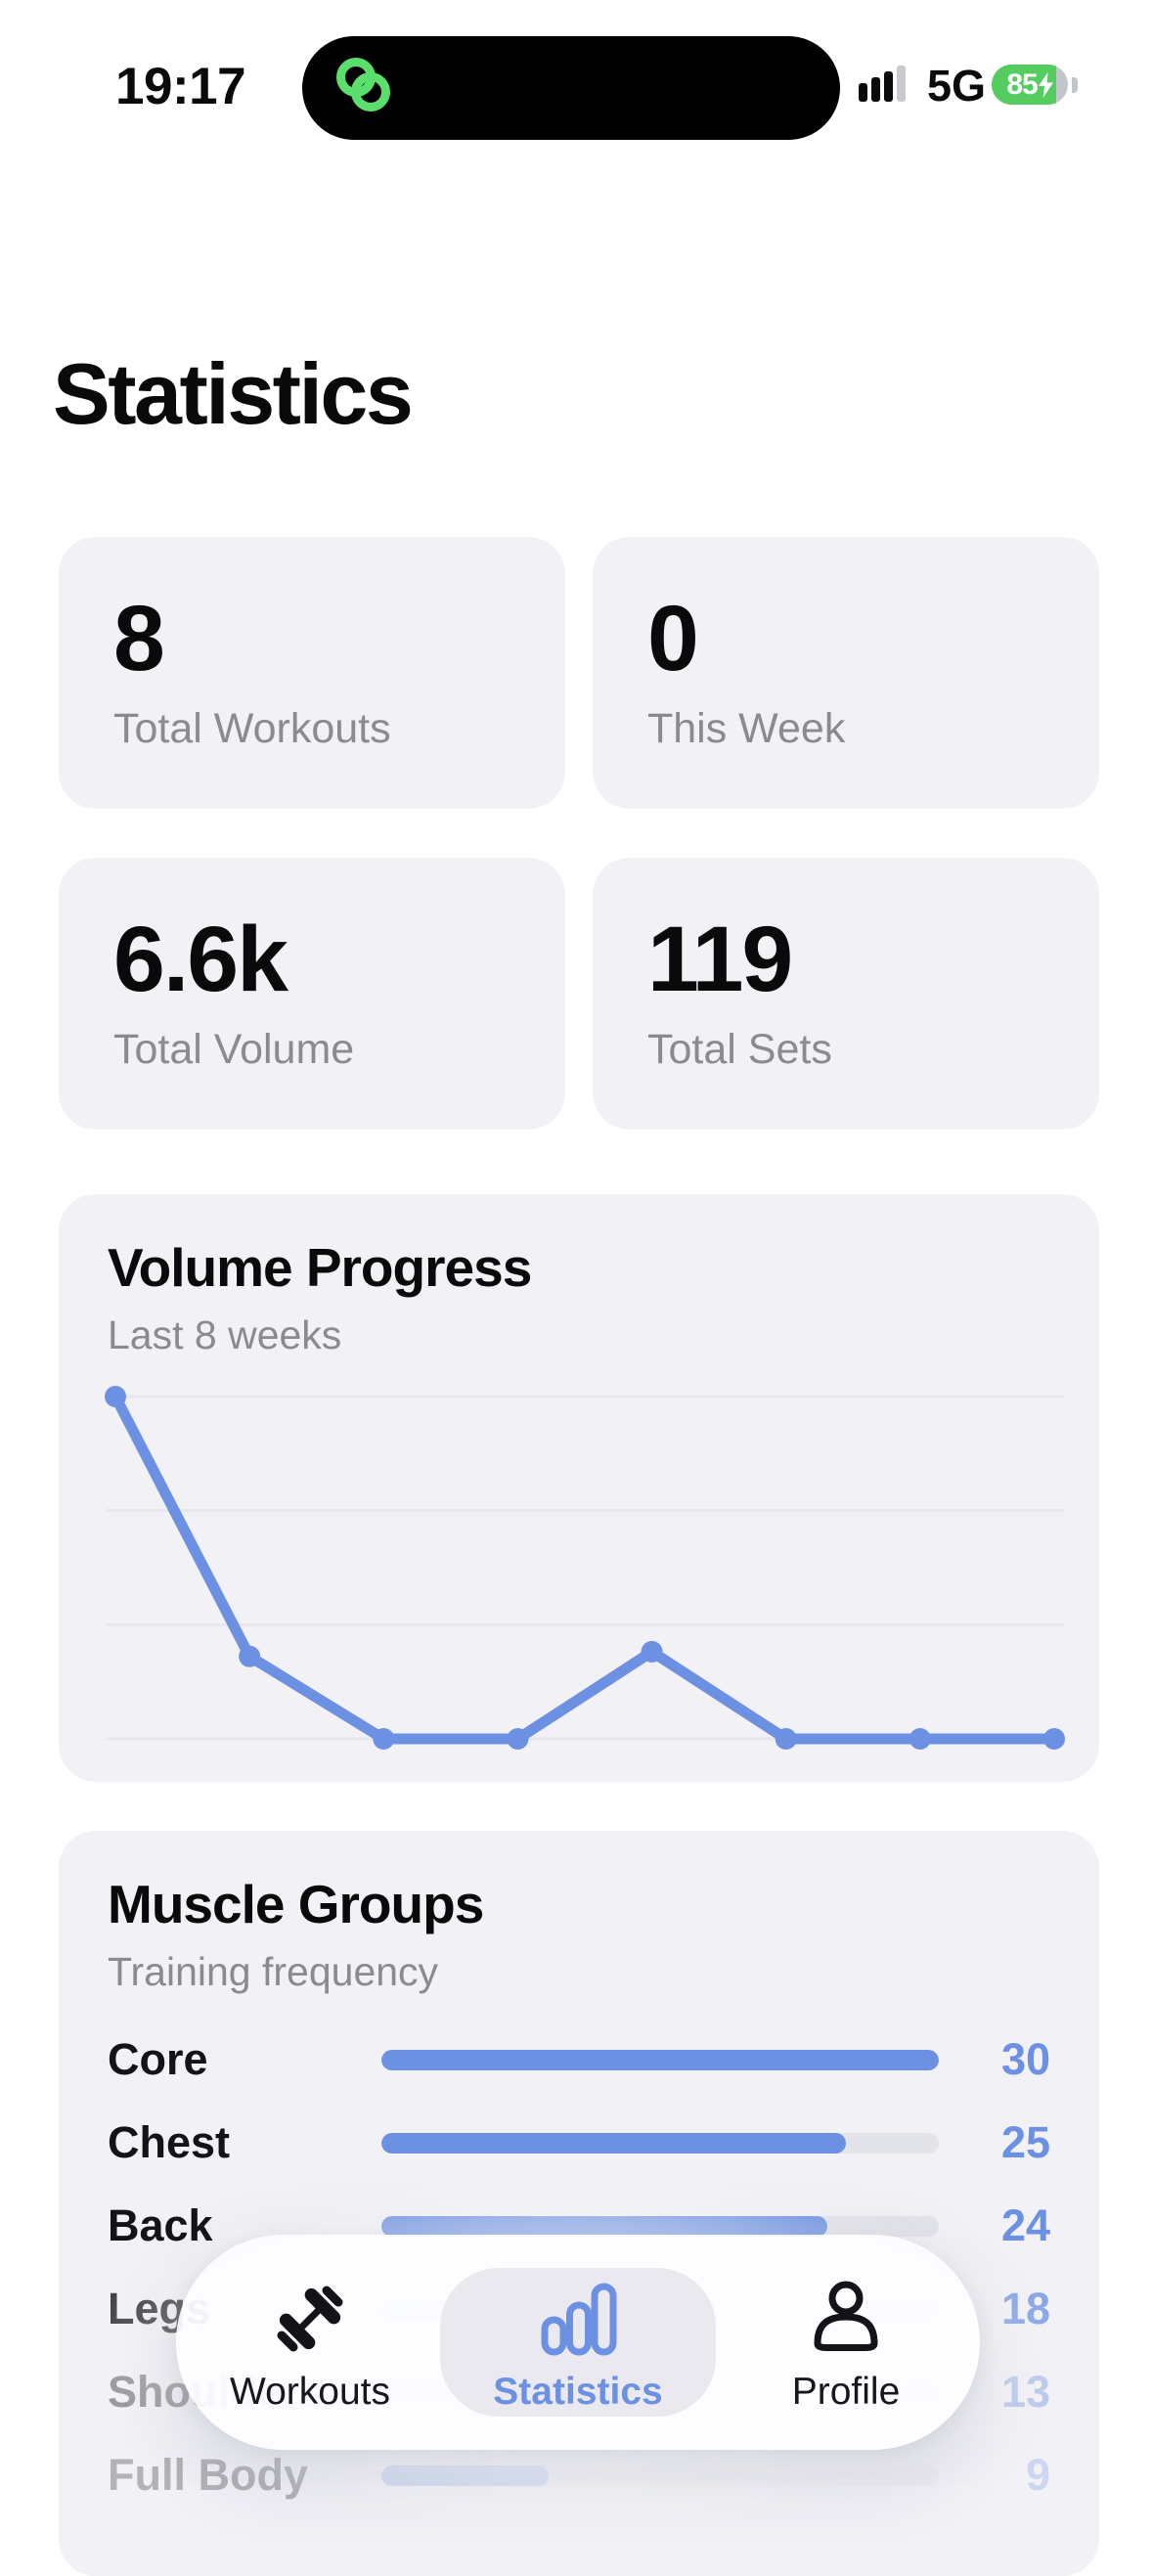  What do you see at coordinates (846, 994) in the screenshot?
I see `stat-card-total-sets: 119 Total Sets` at bounding box center [846, 994].